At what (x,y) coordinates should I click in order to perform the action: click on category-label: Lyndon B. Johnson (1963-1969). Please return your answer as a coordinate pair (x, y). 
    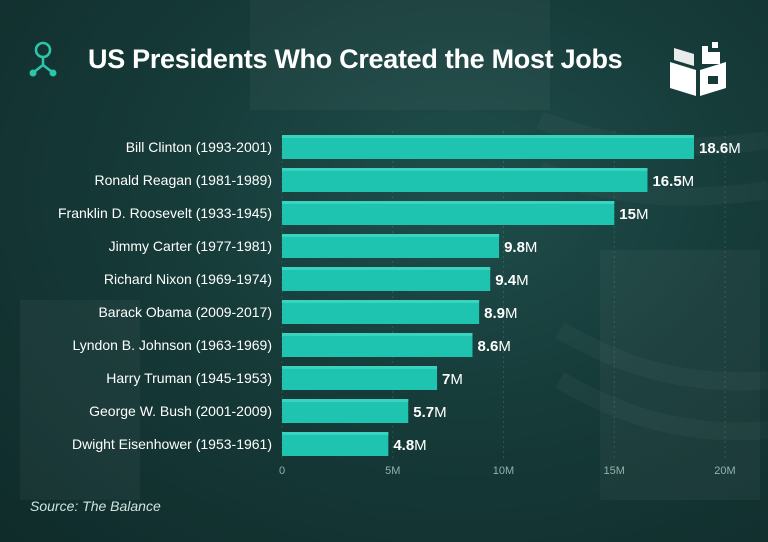
    Looking at the image, I should click on (172, 345).